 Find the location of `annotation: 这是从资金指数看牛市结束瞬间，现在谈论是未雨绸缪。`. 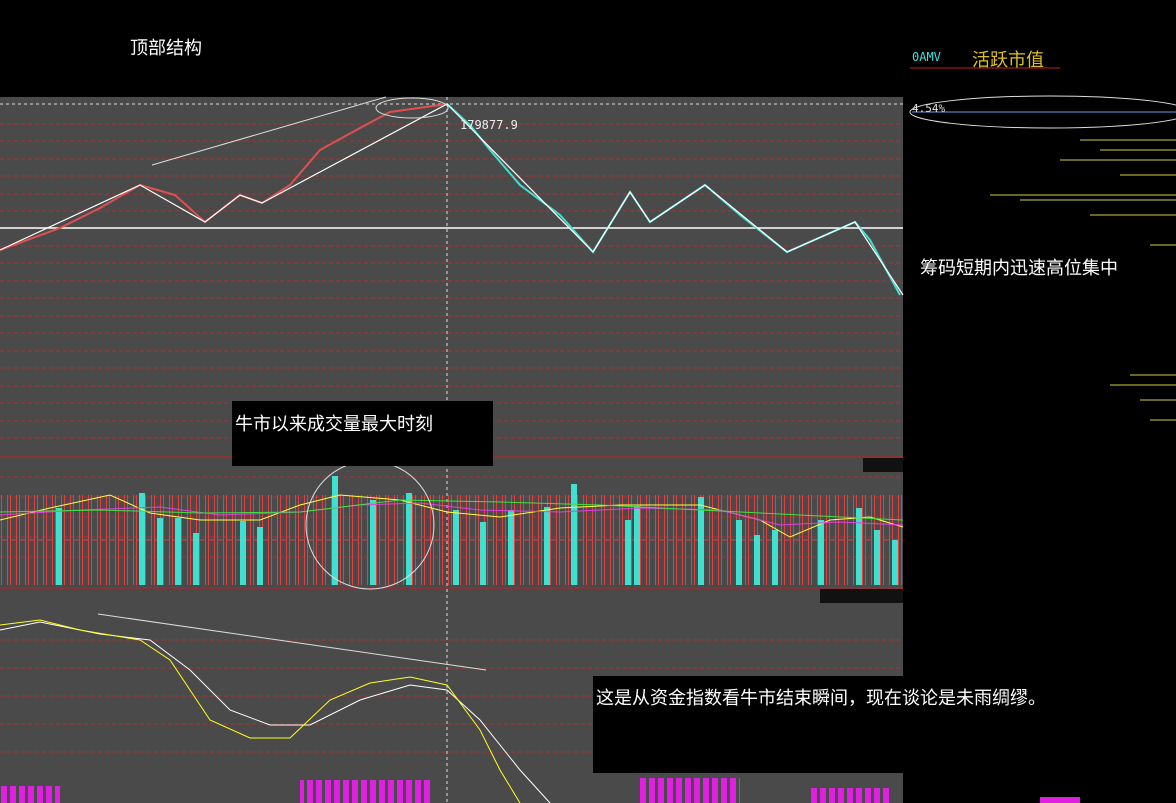

annotation: 这是从资金指数看牛市结束瞬间，现在谈论是未雨绸缪。 is located at coordinates (821, 698).